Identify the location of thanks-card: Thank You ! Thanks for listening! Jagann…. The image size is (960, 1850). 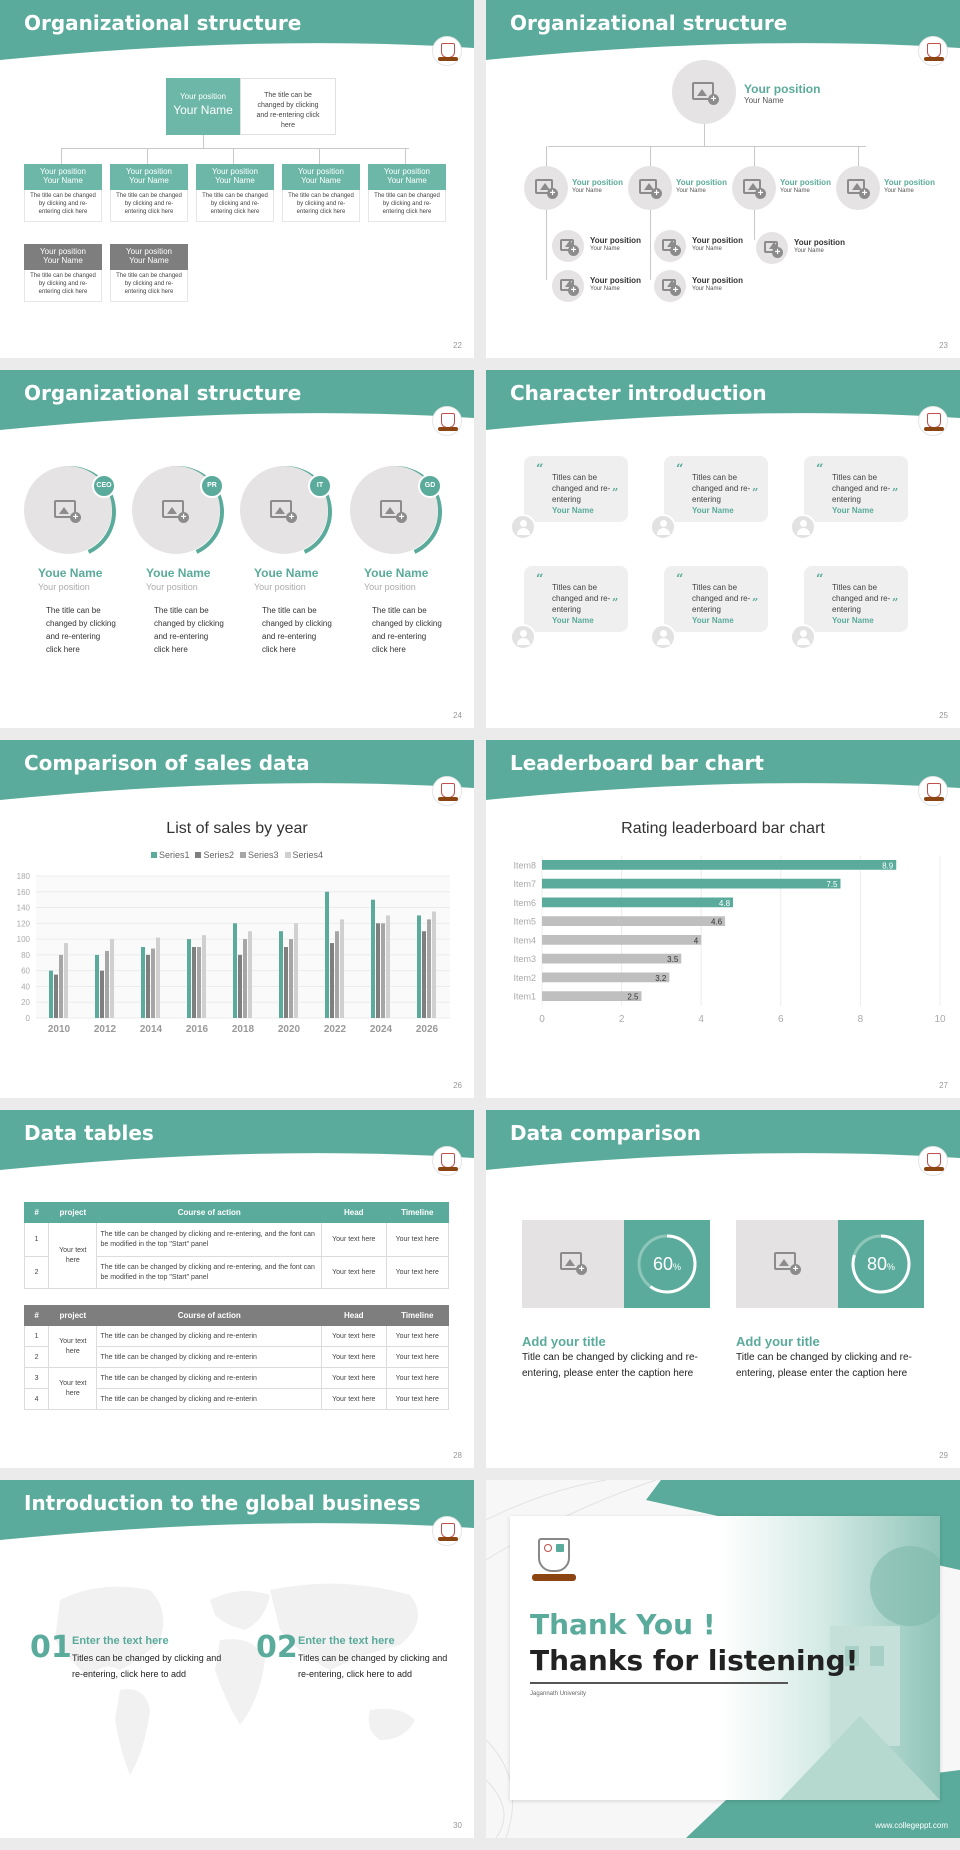
(725, 1658).